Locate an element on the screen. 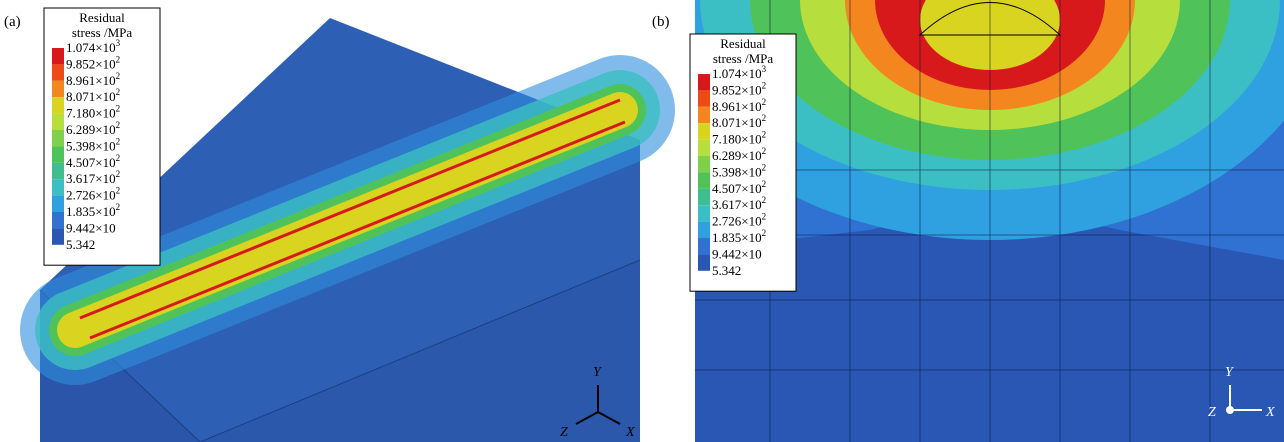  legend-entry: 2.726×10² is located at coordinates (739, 220).